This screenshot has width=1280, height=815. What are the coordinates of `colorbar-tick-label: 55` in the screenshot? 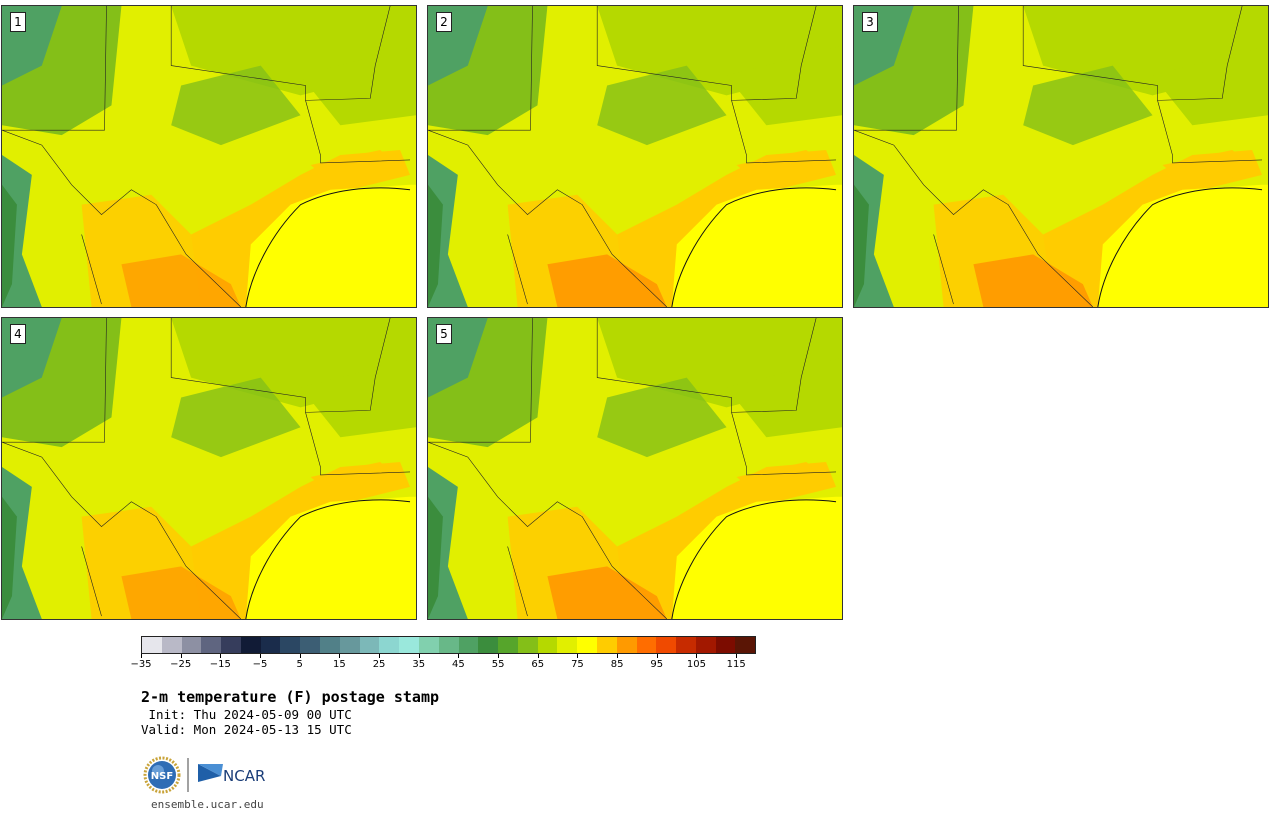 It's located at (498, 664).